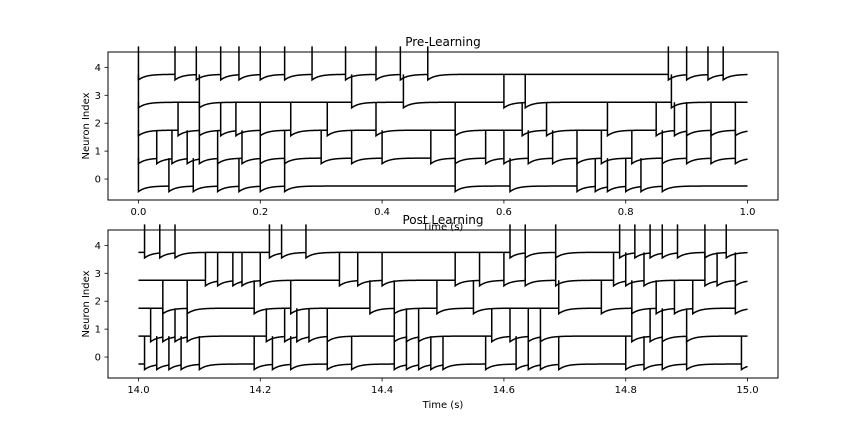 The width and height of the screenshot is (864, 432). What do you see at coordinates (260, 212) in the screenshot?
I see `x-tick-label: 0.2` at bounding box center [260, 212].